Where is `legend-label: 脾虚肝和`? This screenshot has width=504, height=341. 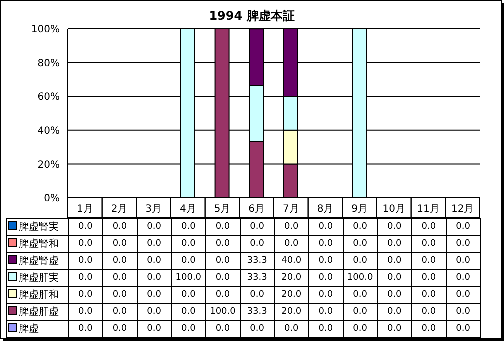
legend-label: 脾虚肝和 is located at coordinates (39, 295).